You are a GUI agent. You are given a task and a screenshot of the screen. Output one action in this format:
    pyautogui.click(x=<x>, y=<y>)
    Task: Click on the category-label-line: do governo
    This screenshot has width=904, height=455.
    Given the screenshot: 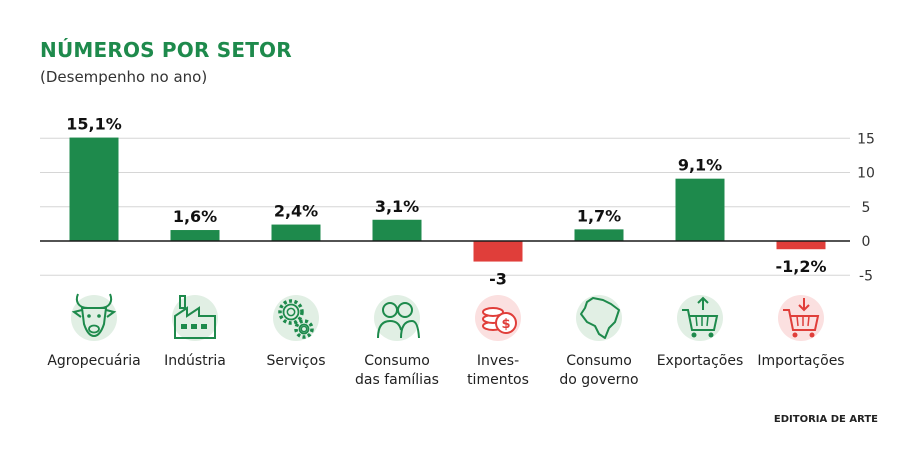 What is the action you would take?
    pyautogui.click(x=599, y=380)
    